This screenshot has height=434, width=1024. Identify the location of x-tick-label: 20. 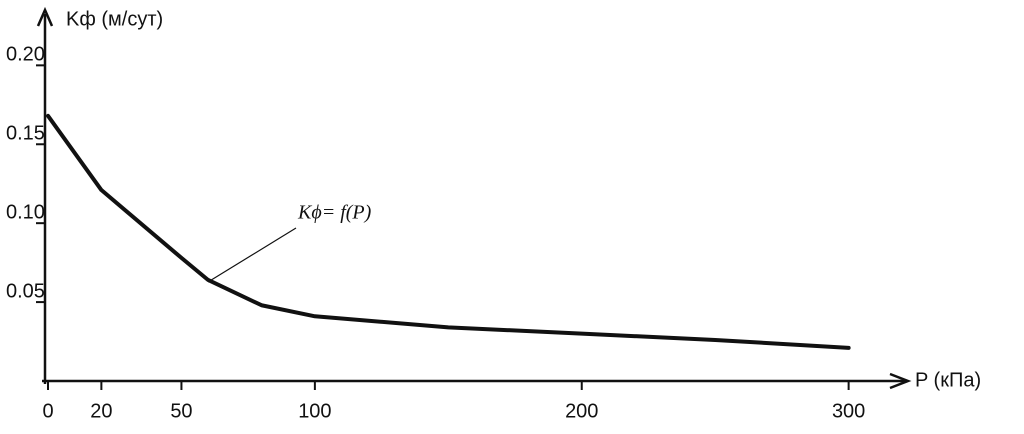
(101, 411).